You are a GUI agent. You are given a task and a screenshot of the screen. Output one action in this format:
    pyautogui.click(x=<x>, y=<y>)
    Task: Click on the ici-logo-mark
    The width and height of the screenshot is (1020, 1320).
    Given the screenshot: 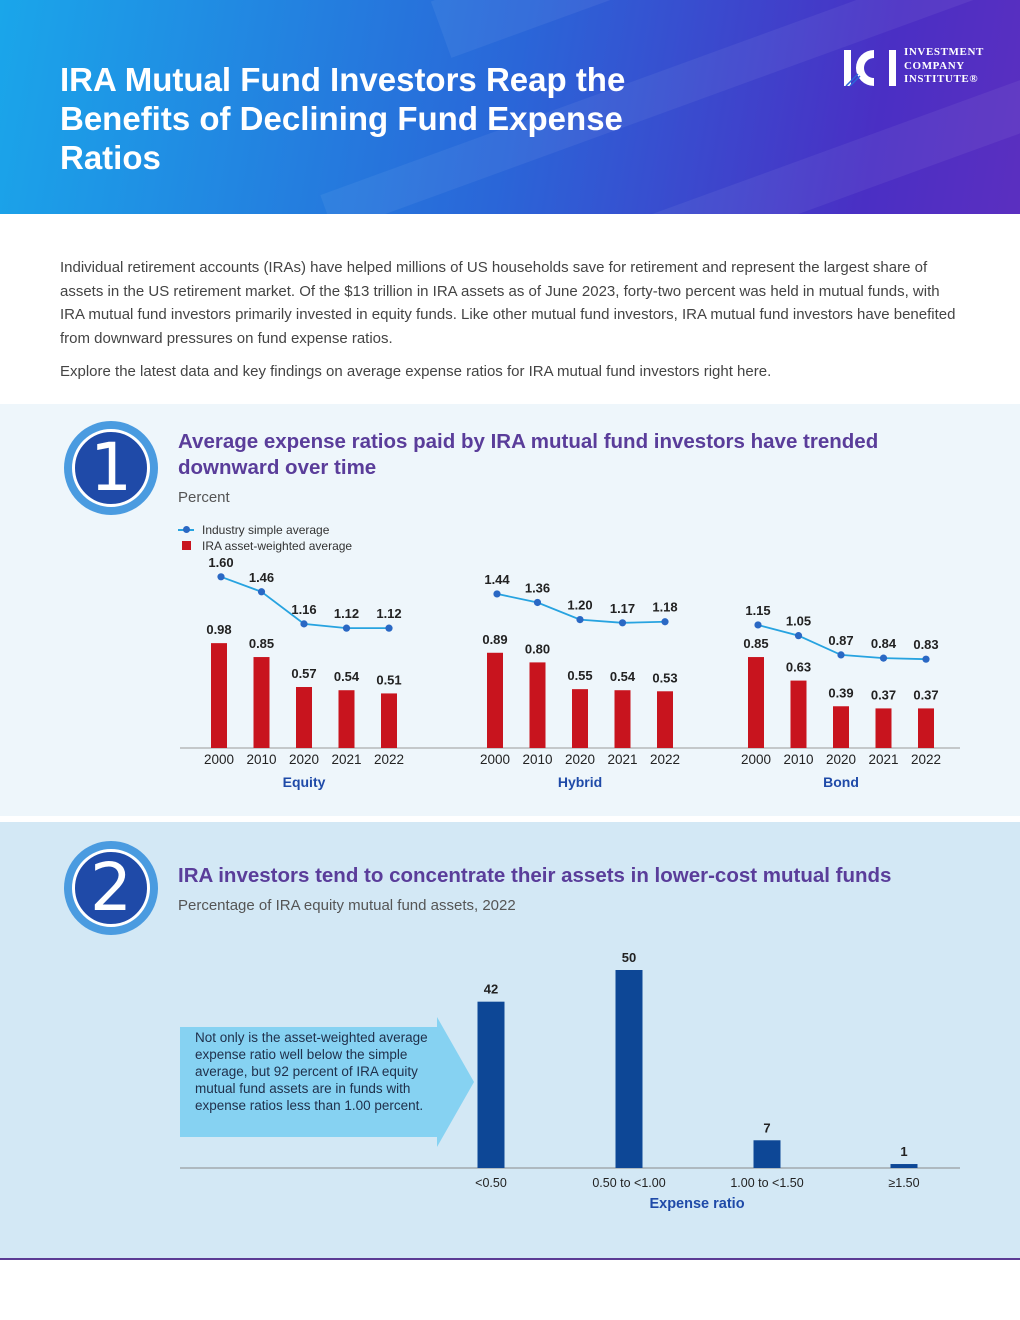 What is the action you would take?
    pyautogui.click(x=870, y=68)
    